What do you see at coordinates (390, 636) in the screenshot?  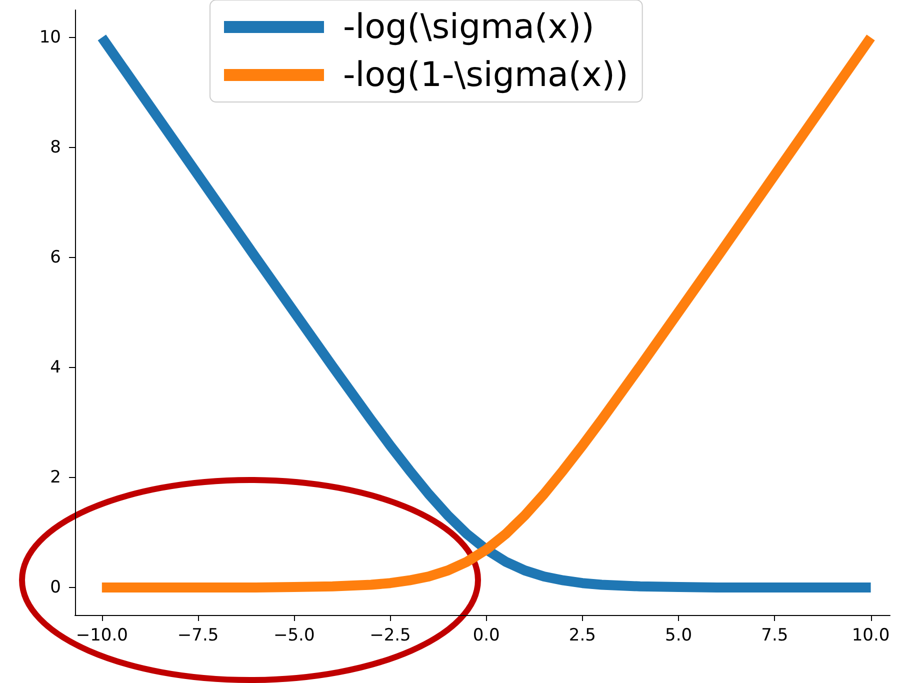 I see `x-tick-label: −2.5` at bounding box center [390, 636].